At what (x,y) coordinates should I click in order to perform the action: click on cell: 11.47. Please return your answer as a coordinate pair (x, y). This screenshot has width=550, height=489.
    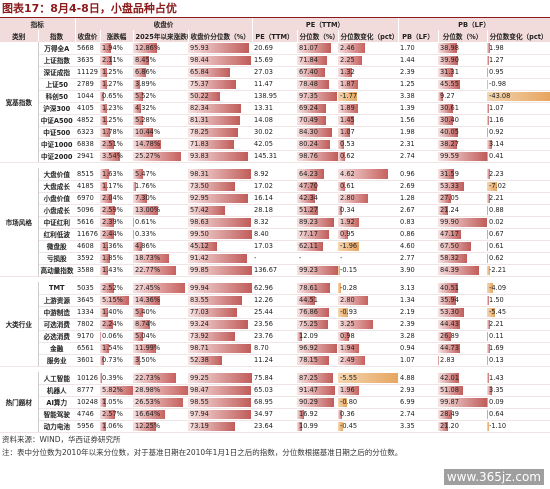
    Looking at the image, I should click on (275, 84).